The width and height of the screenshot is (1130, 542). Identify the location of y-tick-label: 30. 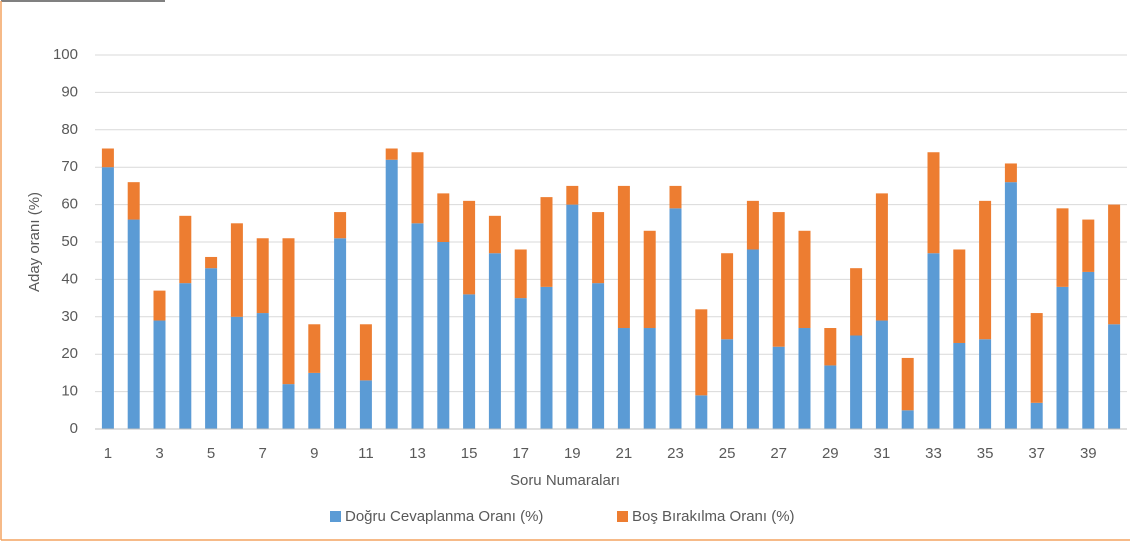
(69, 316).